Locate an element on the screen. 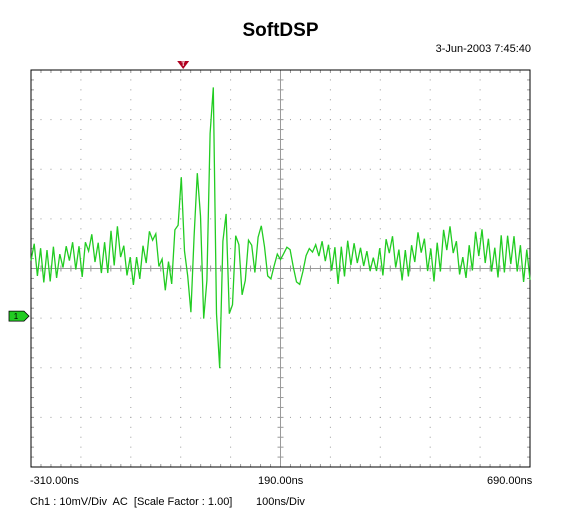  channel-1-marker: 1 is located at coordinates (19, 316).